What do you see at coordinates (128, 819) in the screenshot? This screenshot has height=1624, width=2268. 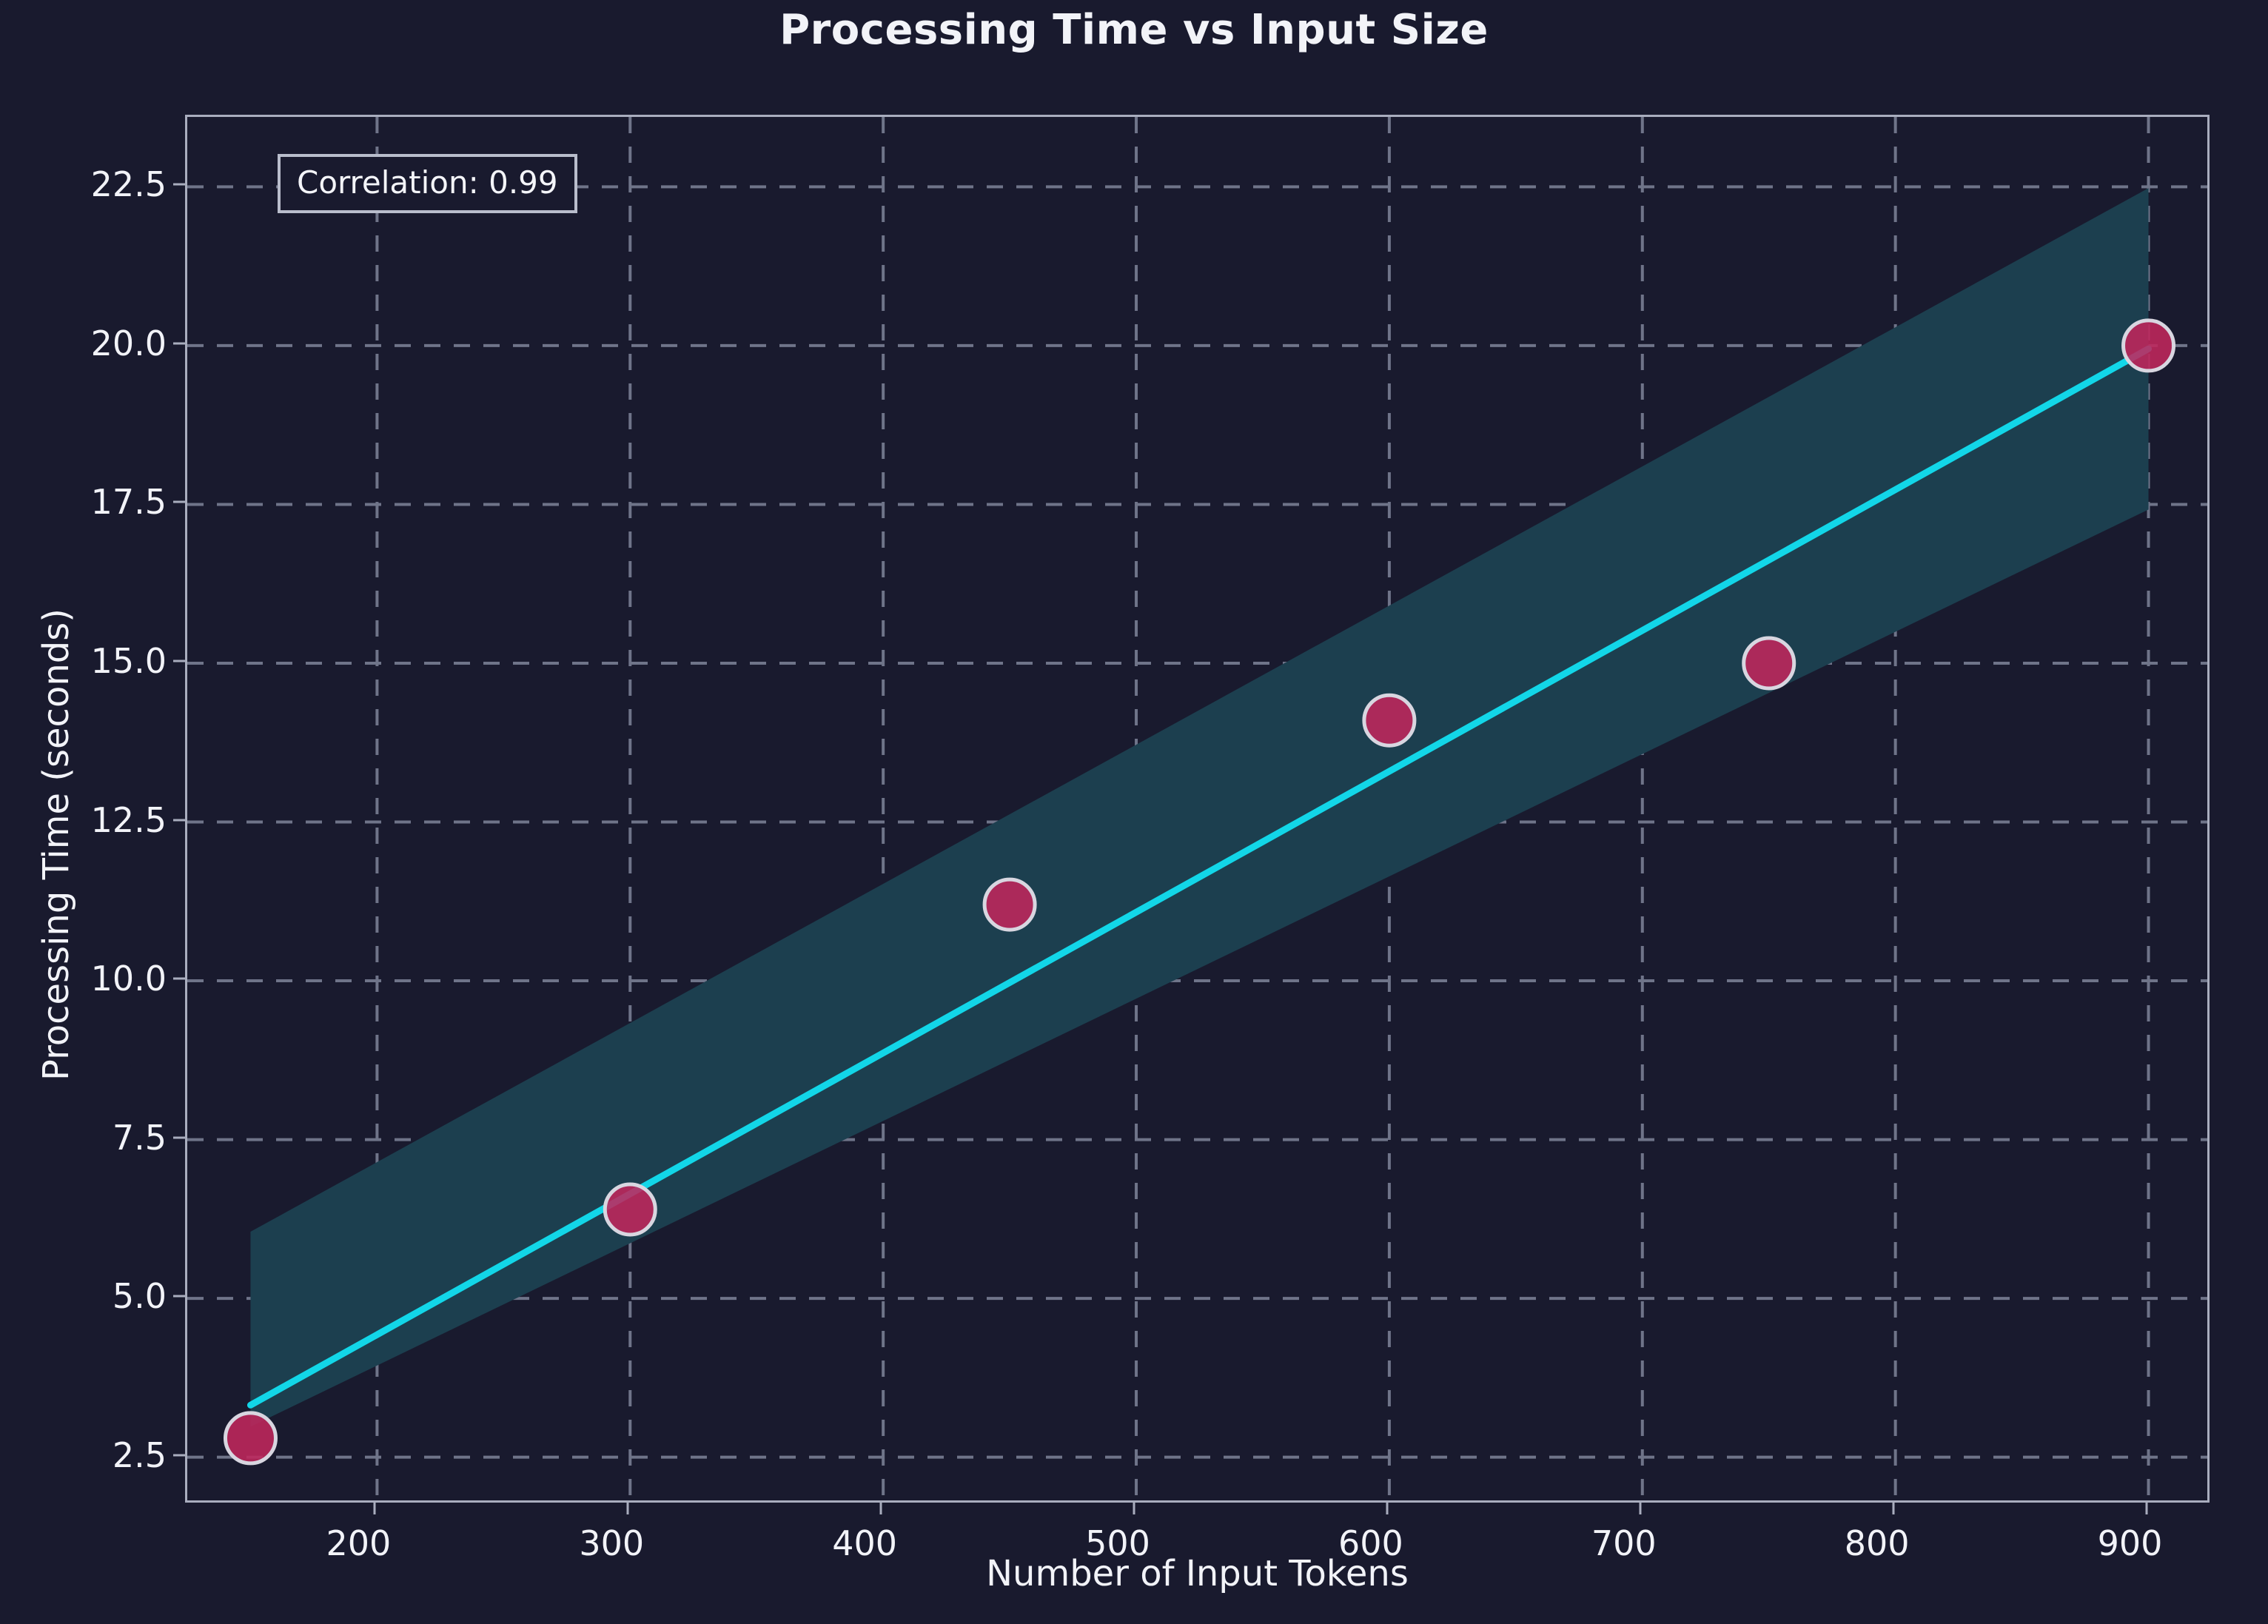 I see `y-tick-label: 12.5` at bounding box center [128, 819].